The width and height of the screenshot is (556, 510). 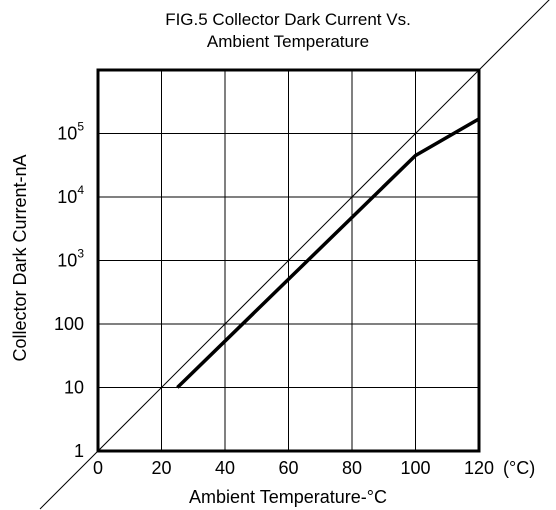 What do you see at coordinates (69, 324) in the screenshot?
I see `y-tick-label: 100` at bounding box center [69, 324].